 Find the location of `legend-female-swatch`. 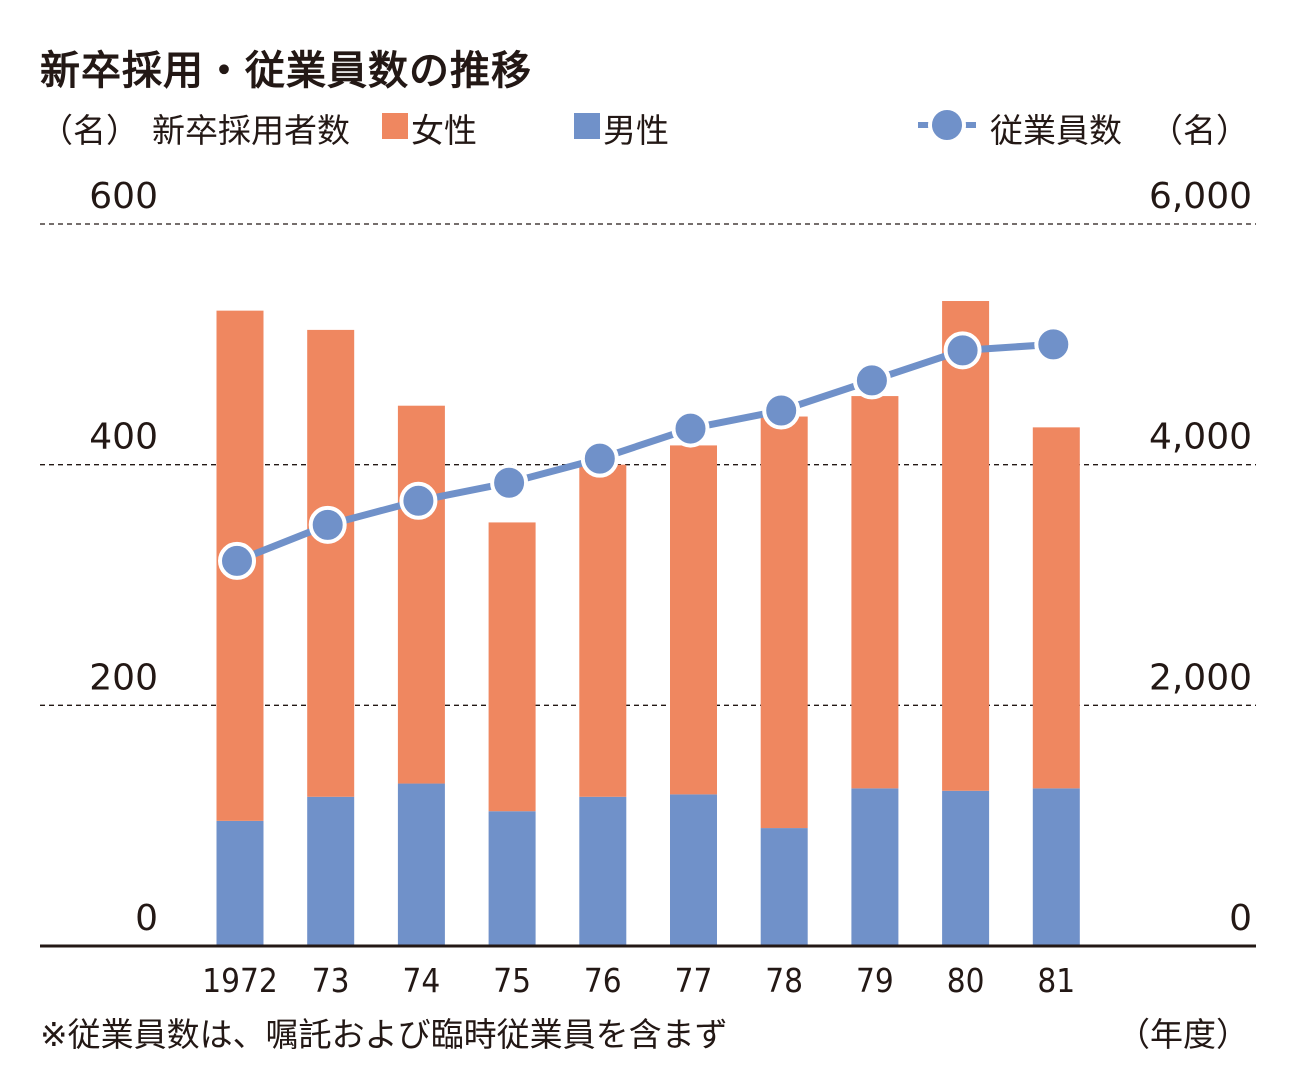

legend-female-swatch is located at coordinates (395, 126).